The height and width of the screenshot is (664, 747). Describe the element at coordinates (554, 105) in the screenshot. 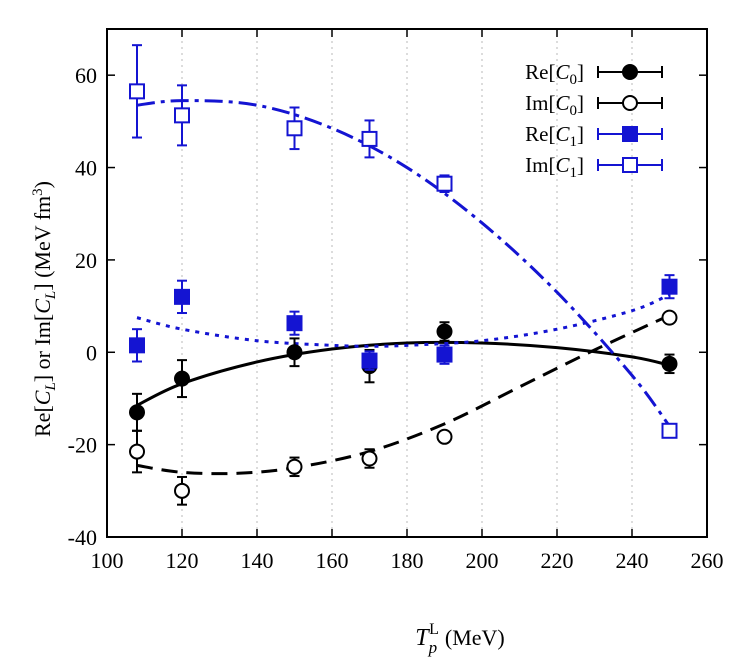

I see `legend-label-im-c0-: Im[C0]` at that location.